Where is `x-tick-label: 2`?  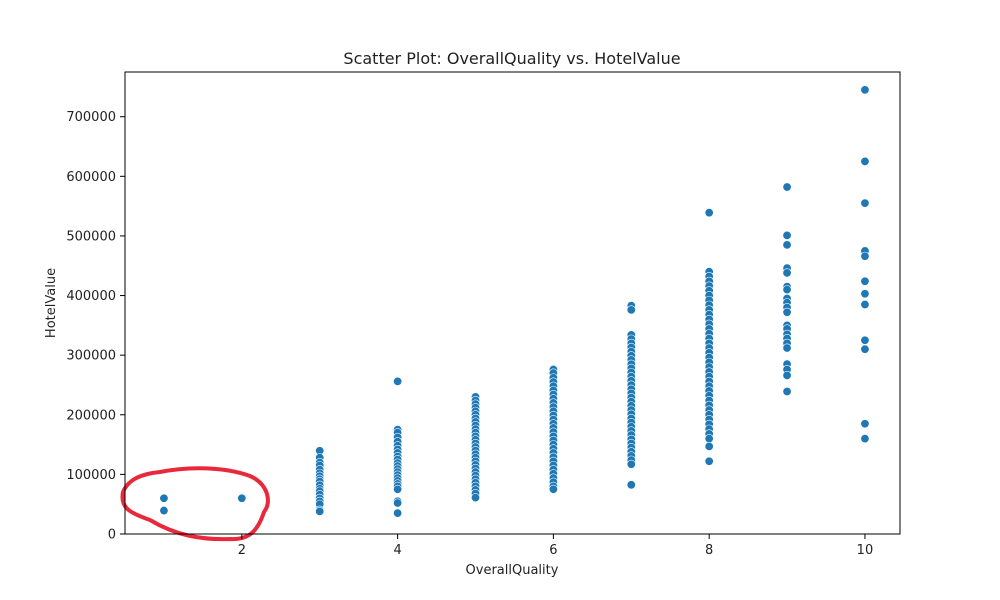 x-tick-label: 2 is located at coordinates (242, 550).